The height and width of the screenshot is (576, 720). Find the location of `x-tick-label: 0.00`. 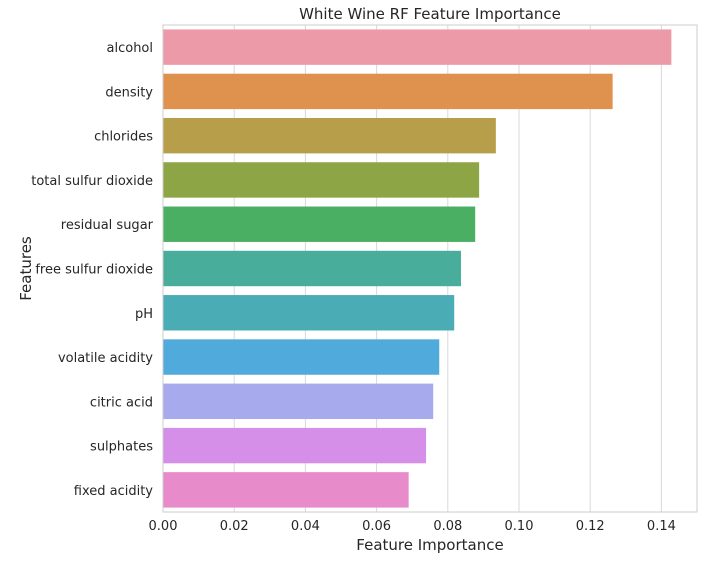

x-tick-label: 0.00 is located at coordinates (163, 526).